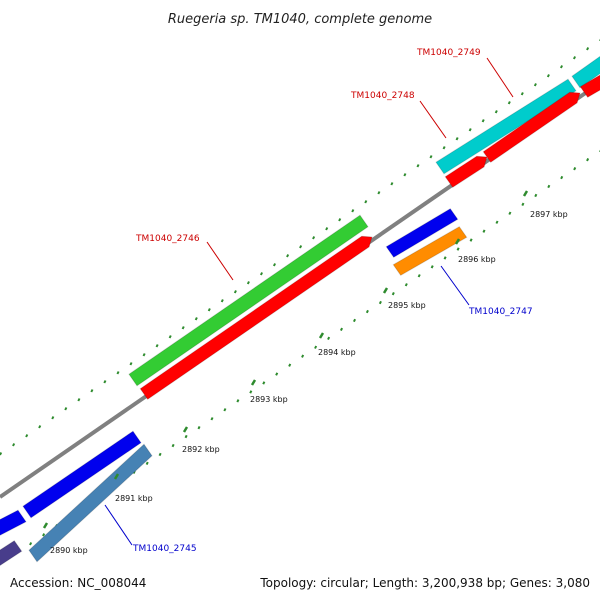 Image resolution: width=600 pixels, height=600 pixels. What do you see at coordinates (164, 549) in the screenshot?
I see `gene-label: TM1040_2745` at bounding box center [164, 549].